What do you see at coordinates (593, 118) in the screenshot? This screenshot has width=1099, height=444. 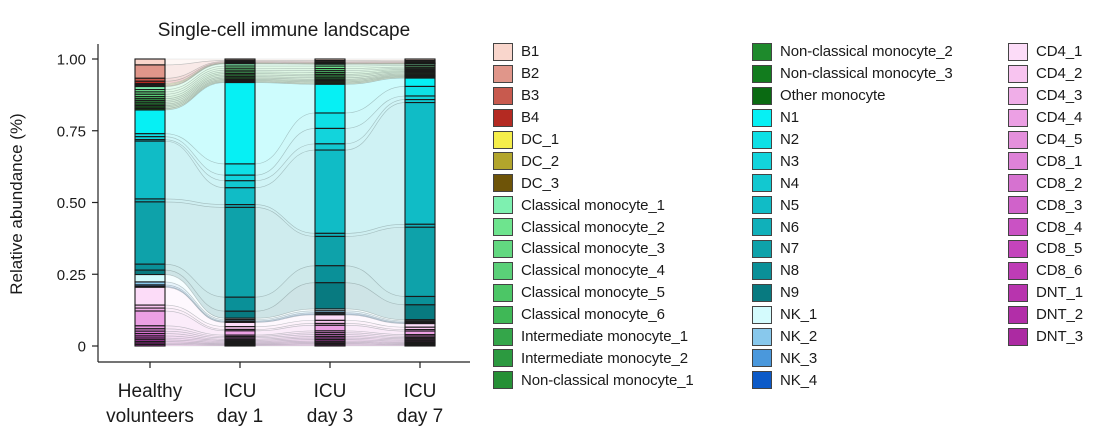 I see `legend-item-b4: B4` at bounding box center [593, 118].